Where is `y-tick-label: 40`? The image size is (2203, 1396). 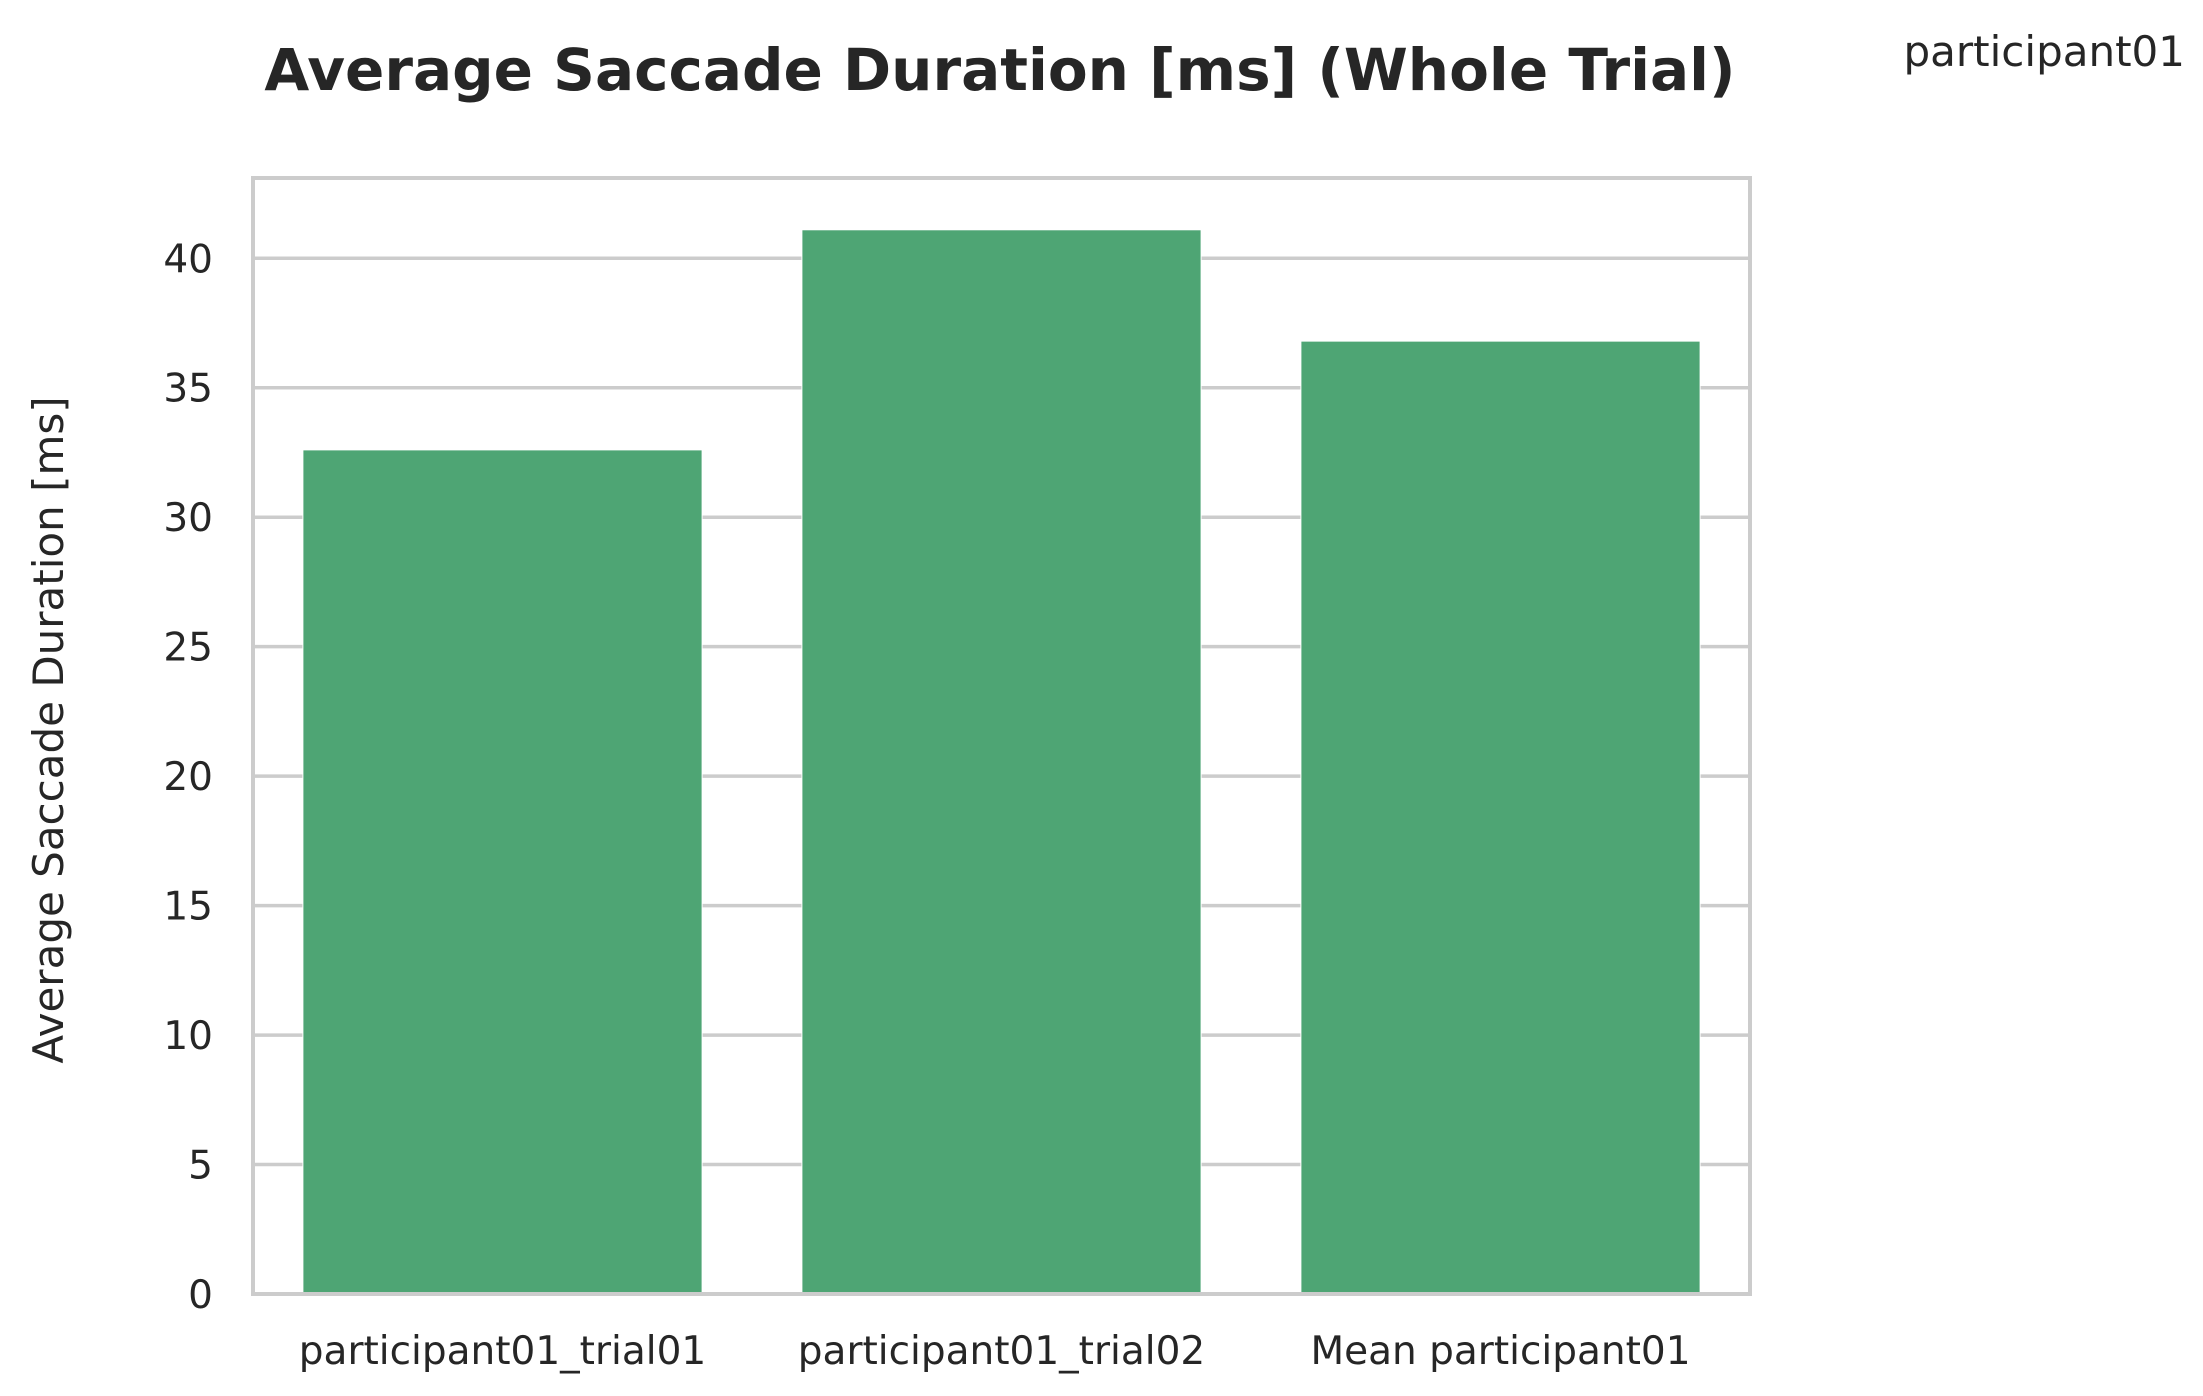 y-tick-label: 40 is located at coordinates (188, 259).